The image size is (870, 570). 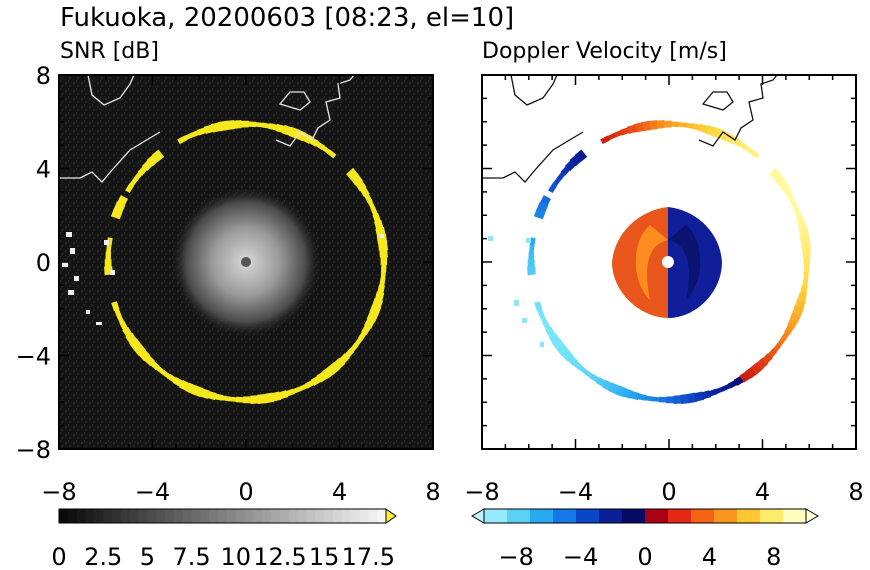 I want to click on snr-clutter-speckles, so click(x=223, y=278).